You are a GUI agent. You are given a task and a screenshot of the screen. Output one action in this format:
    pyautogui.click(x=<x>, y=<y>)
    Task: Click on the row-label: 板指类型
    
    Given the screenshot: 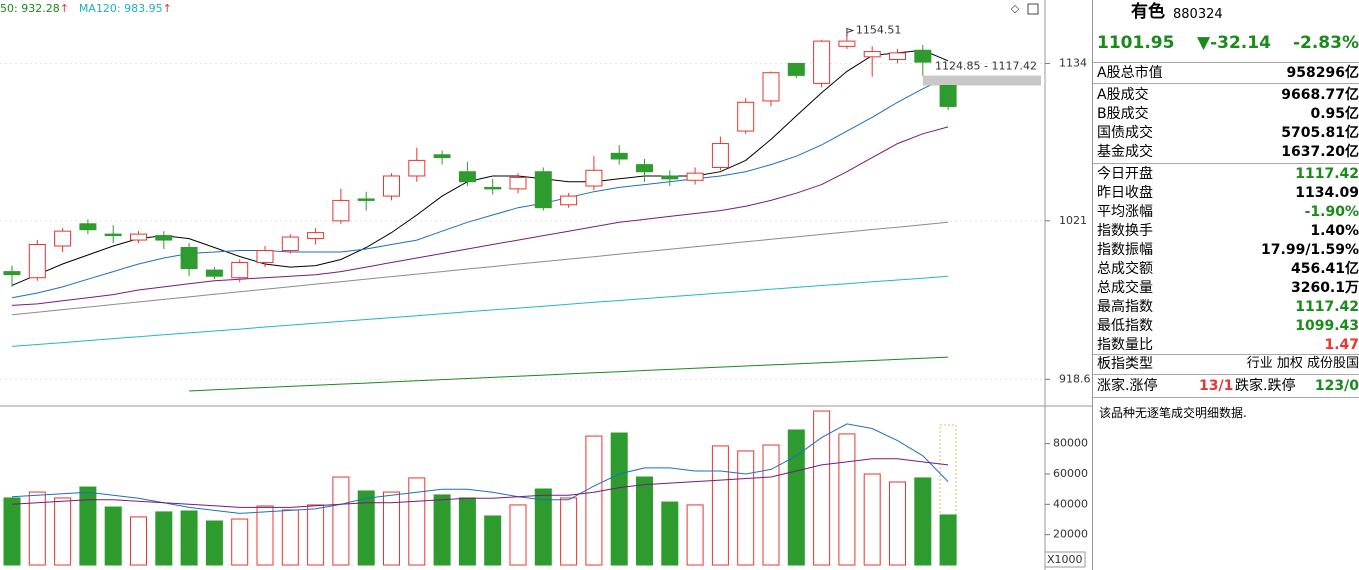 What is the action you would take?
    pyautogui.click(x=1125, y=364)
    